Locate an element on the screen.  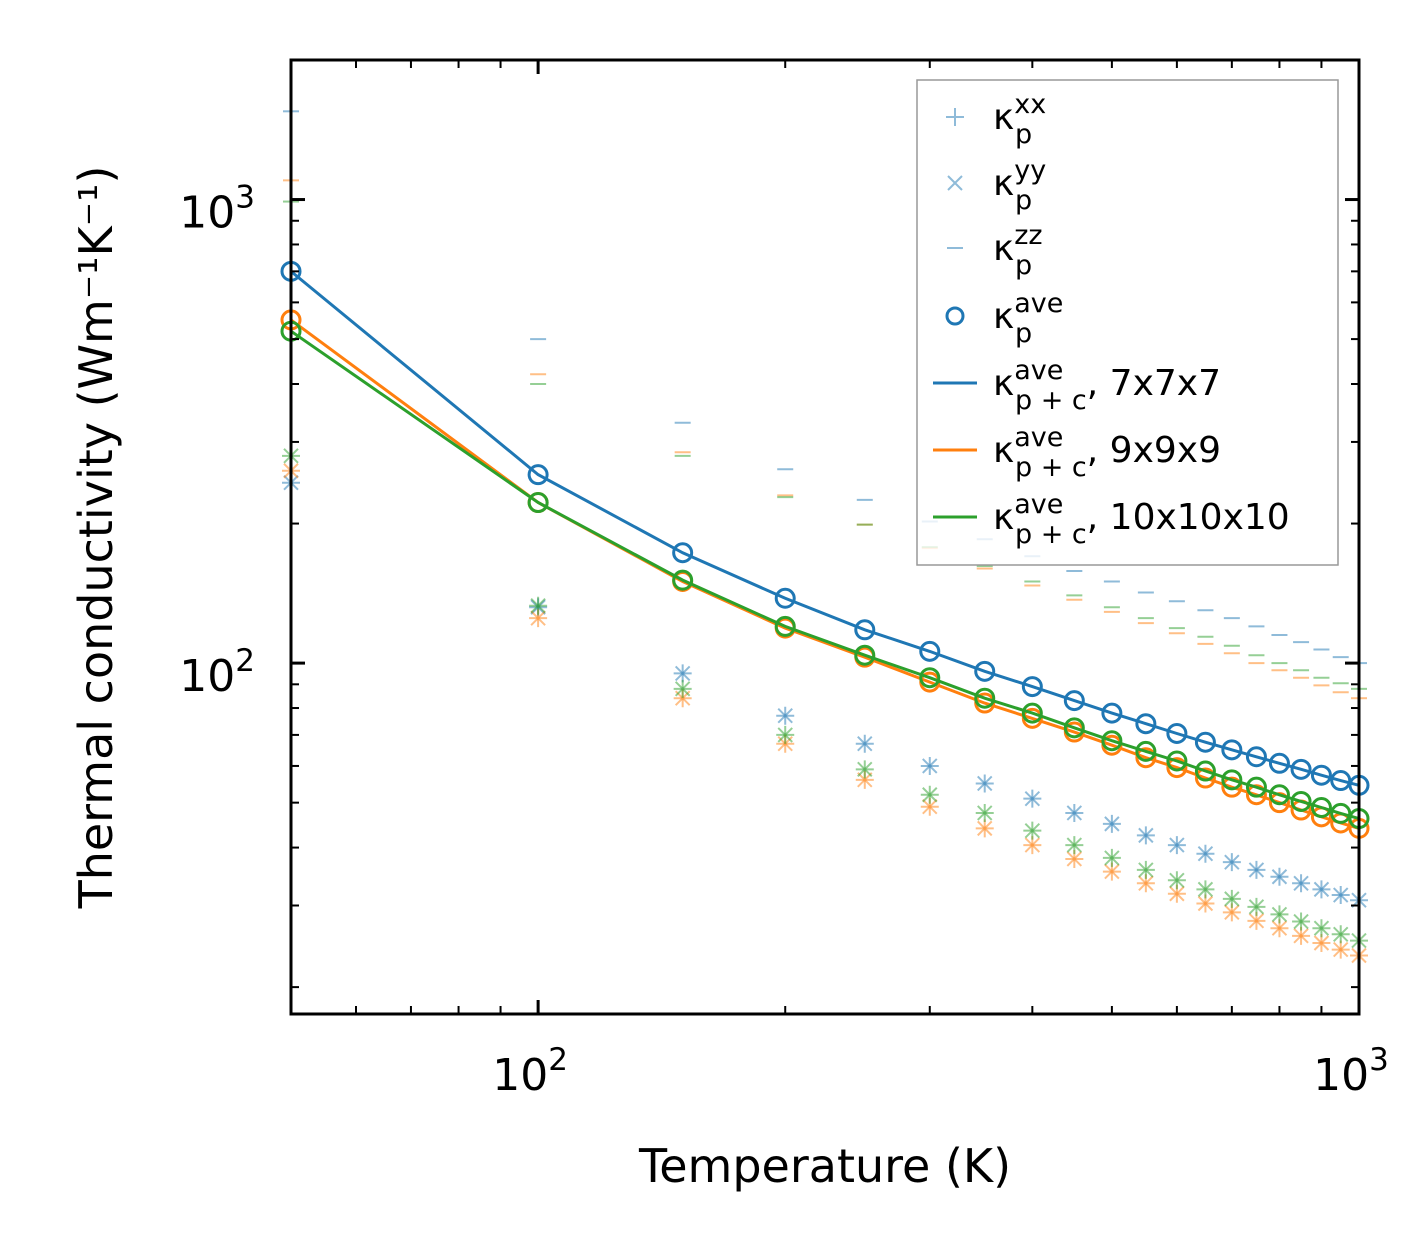
legend-label: κave p + c, 10x10x10 is located at coordinates (1141, 519).